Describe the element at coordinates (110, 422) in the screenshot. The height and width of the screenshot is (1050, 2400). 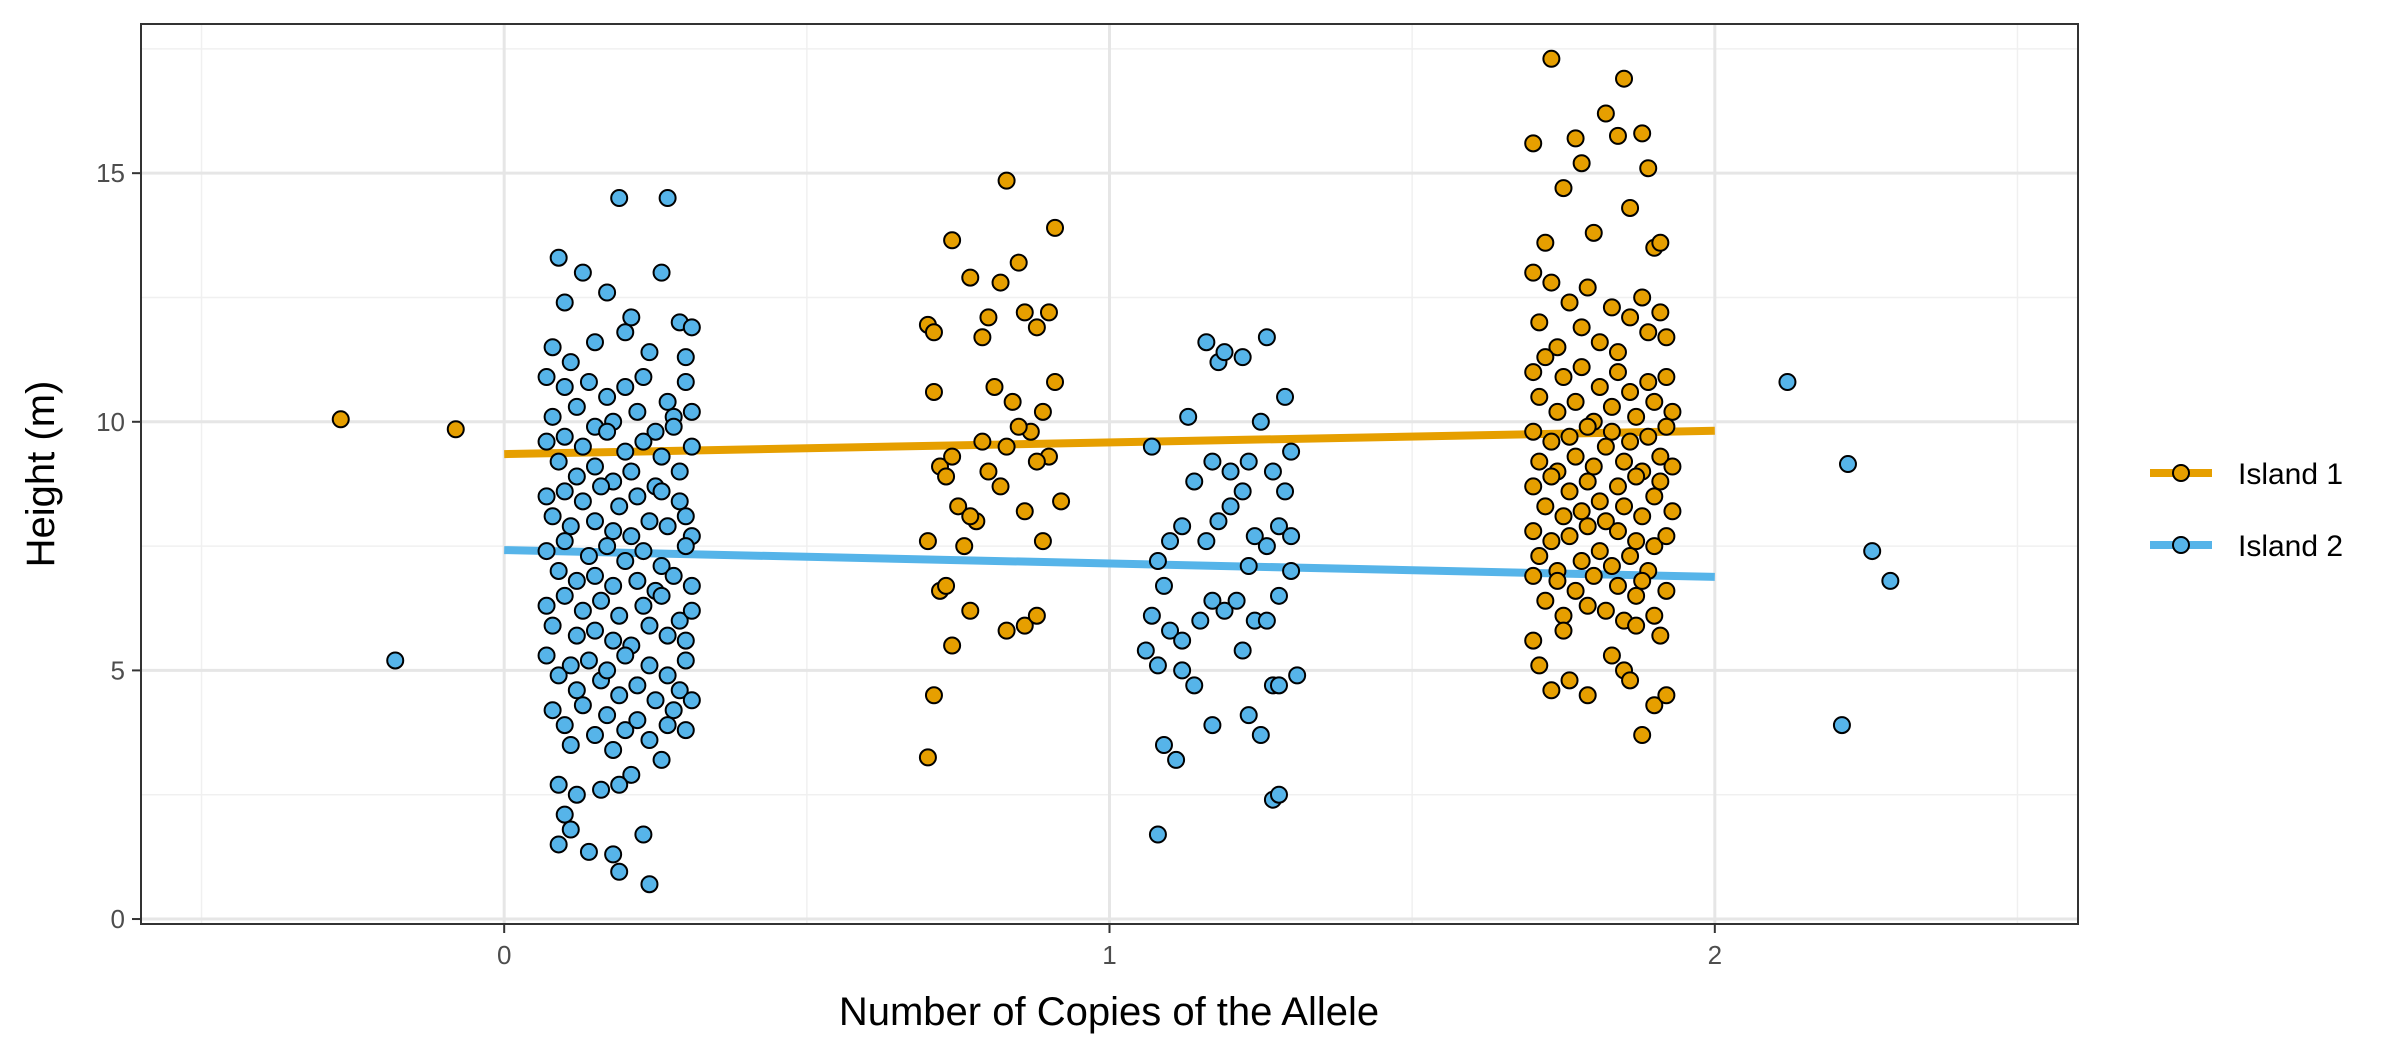
I see `y-tick-label: 10` at that location.